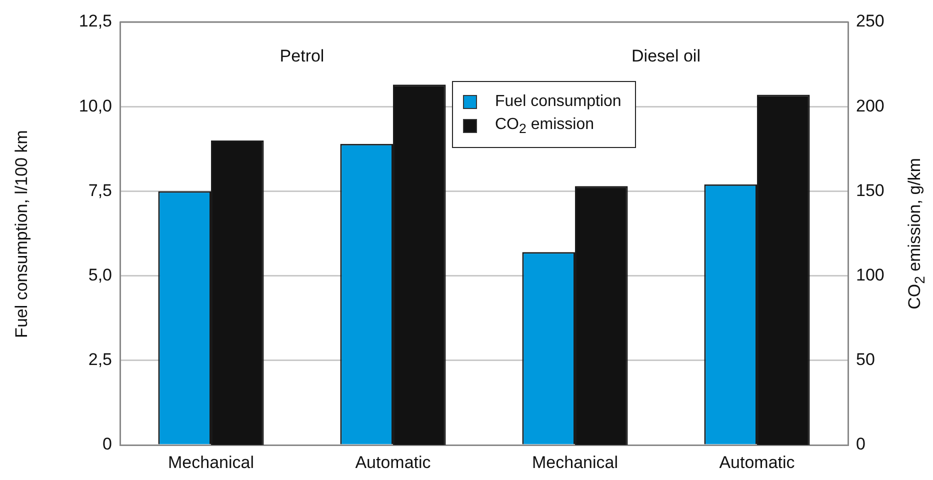 The height and width of the screenshot is (480, 933). I want to click on annotation: Petrol, so click(302, 56).